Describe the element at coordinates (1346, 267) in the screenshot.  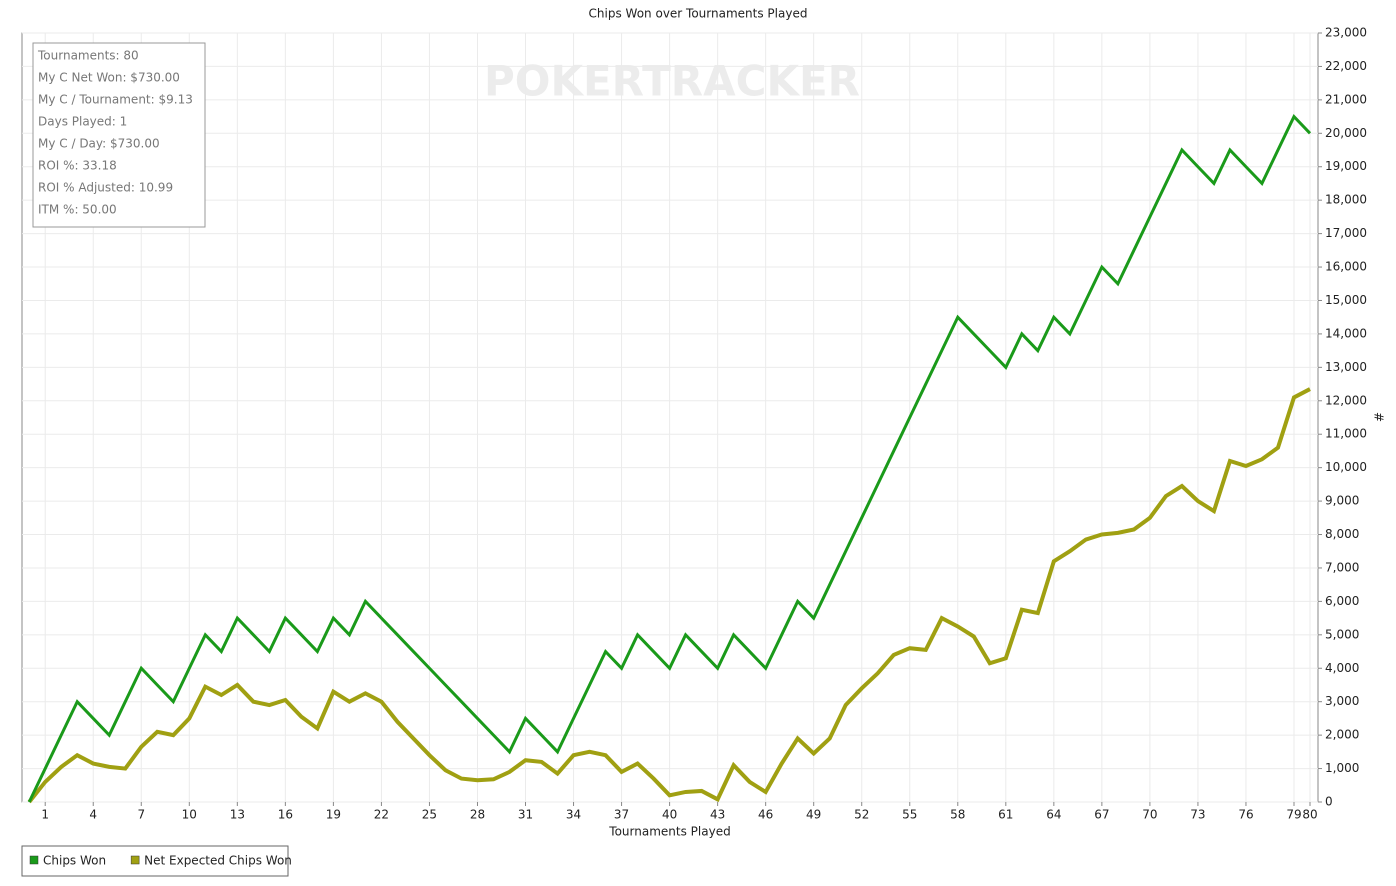
I see `y-tick-label: 16,000` at that location.